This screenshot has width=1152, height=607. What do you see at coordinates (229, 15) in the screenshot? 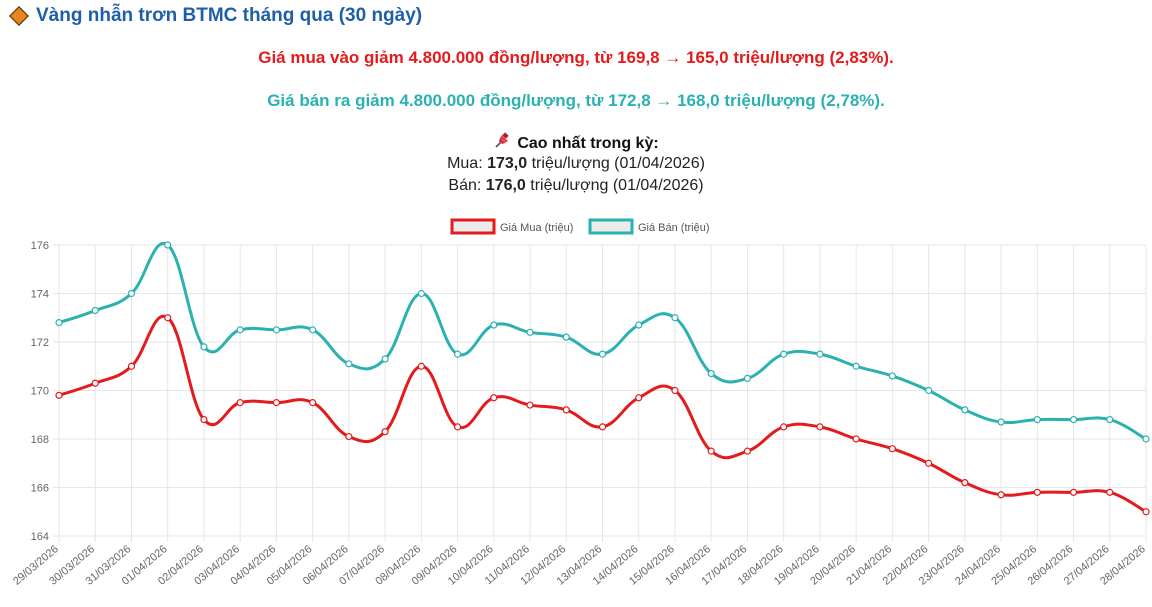
I see `page-title: Vàng nhẫn trơn BTMC tháng qua (30 ngày)` at bounding box center [229, 15].